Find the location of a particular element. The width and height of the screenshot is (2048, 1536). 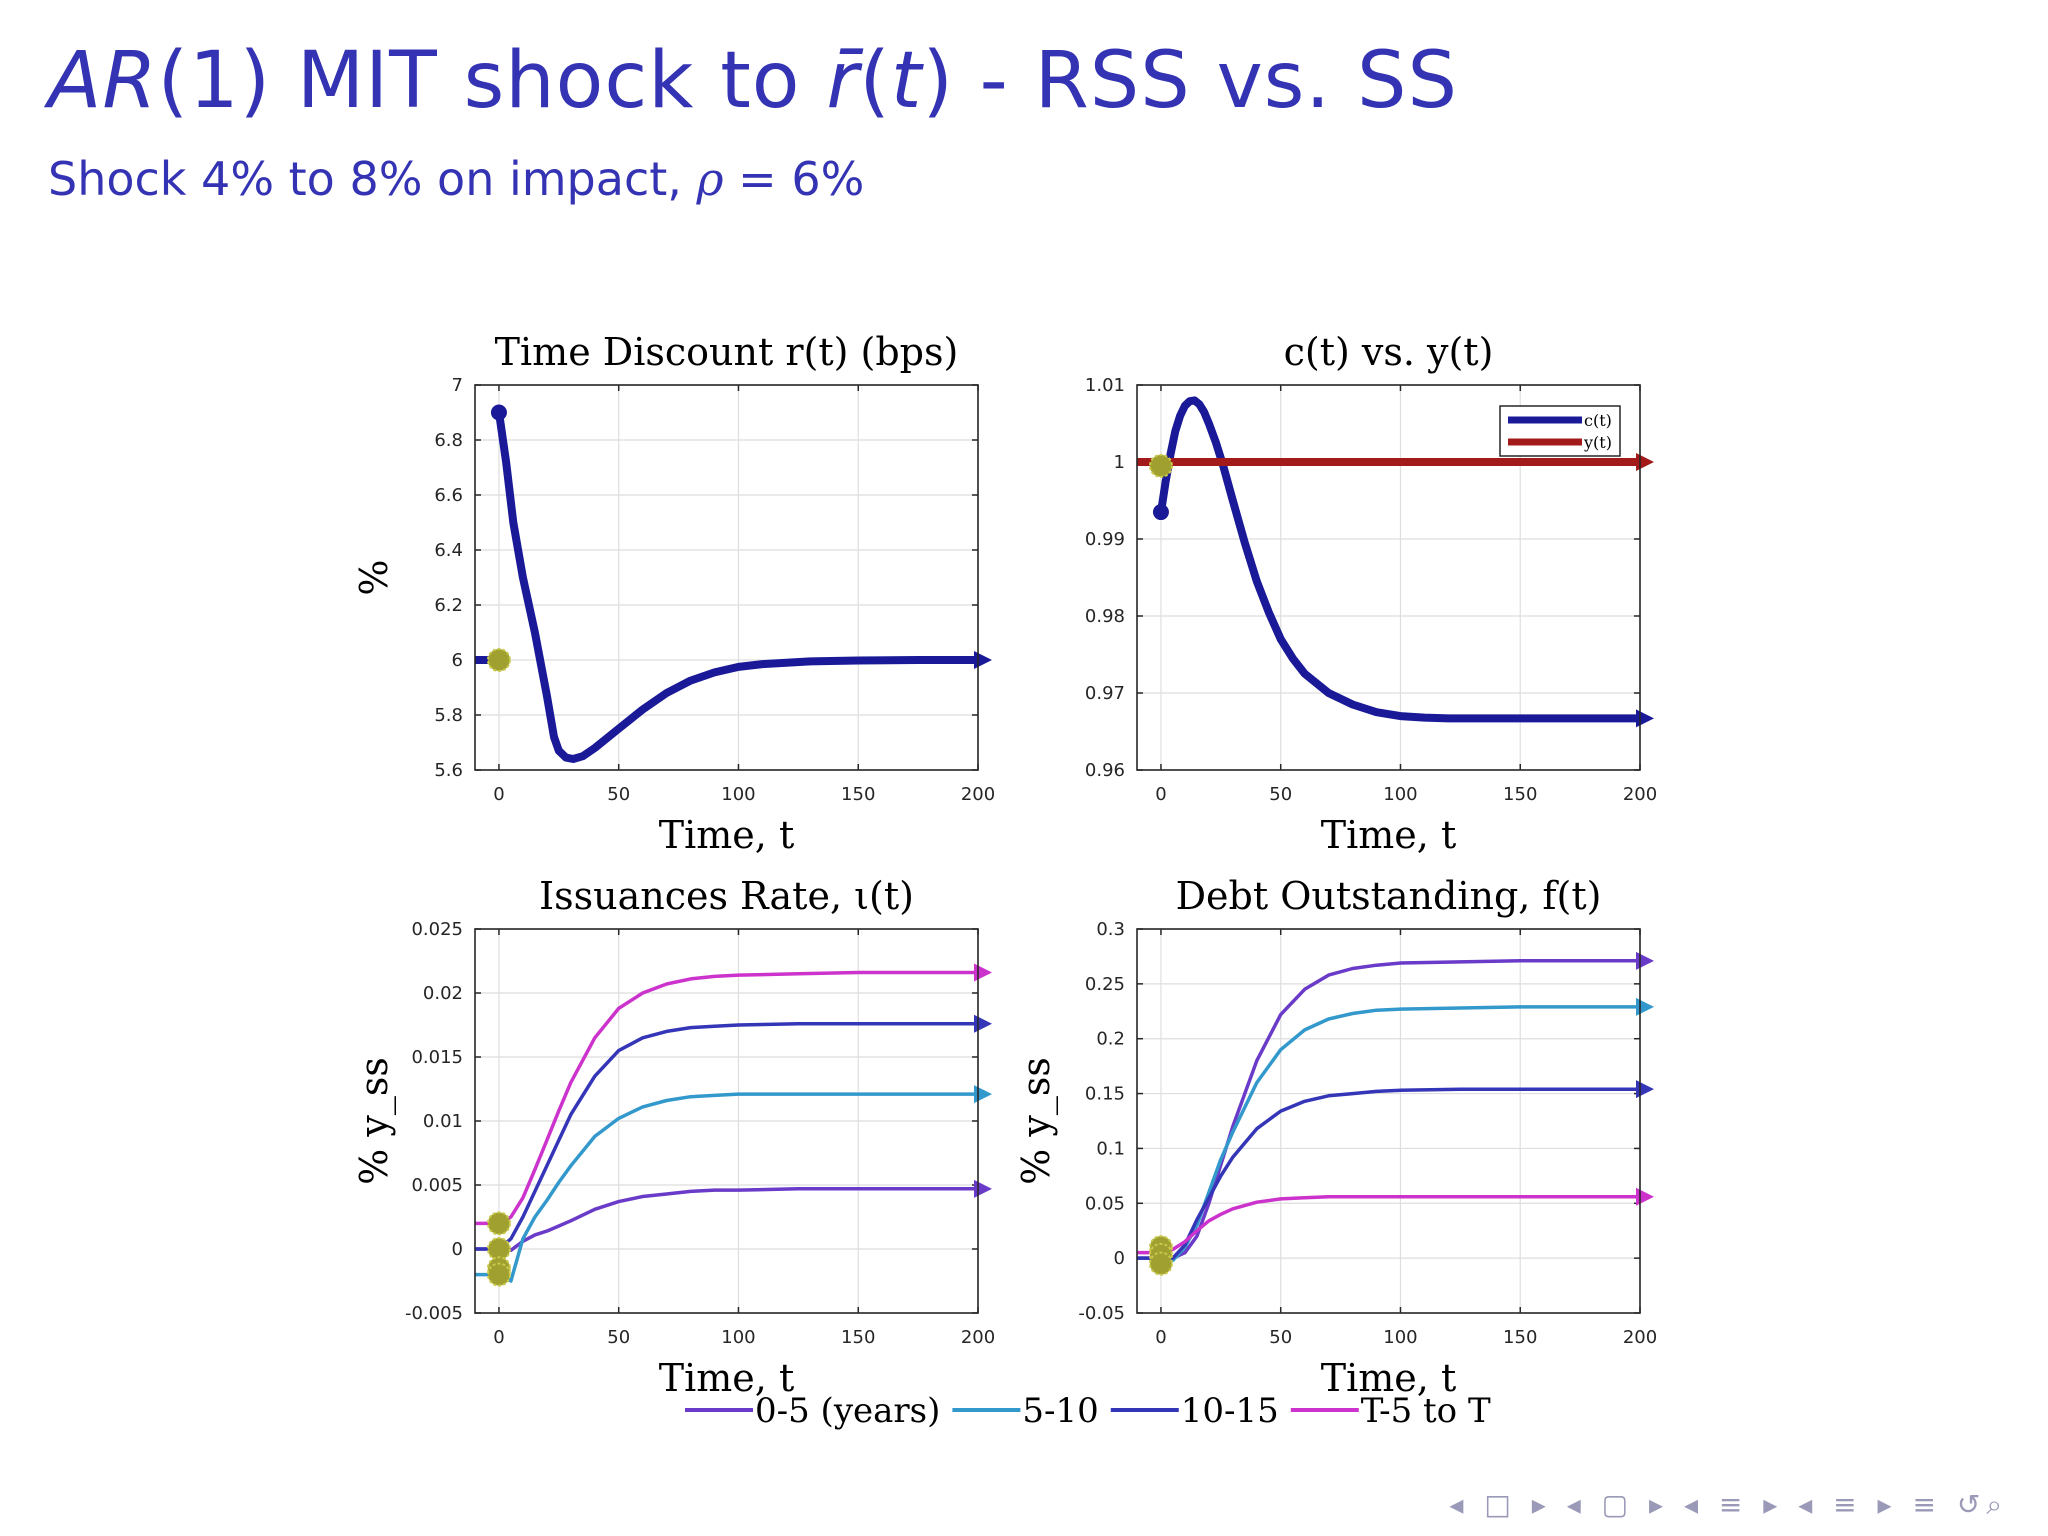

tick-label-y: -0.05 is located at coordinates (1101, 1313).